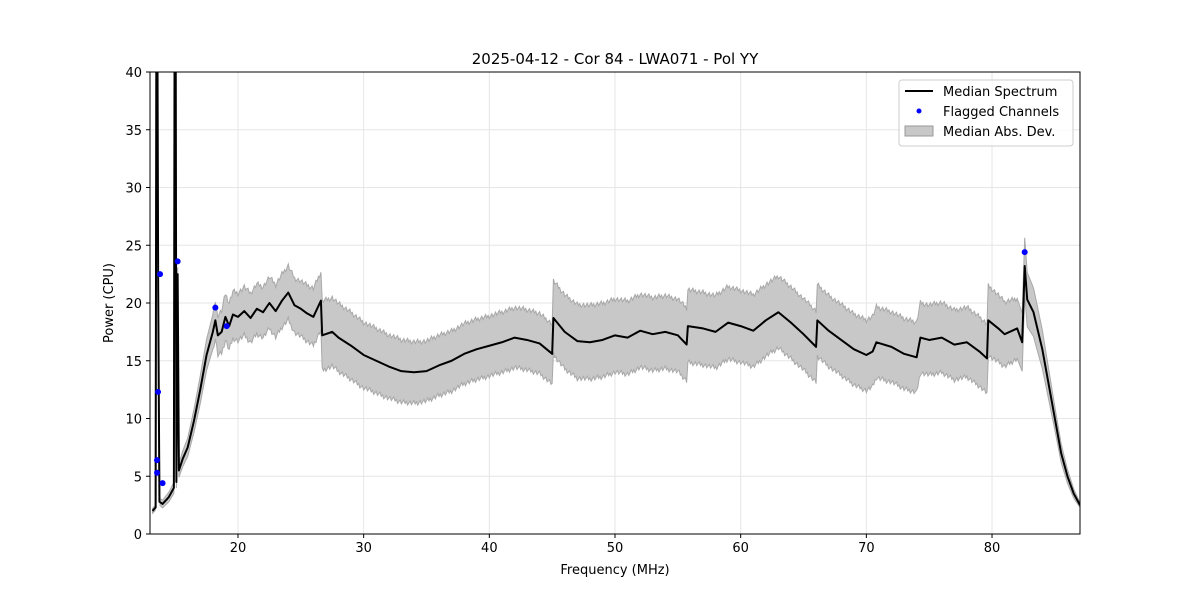 This screenshot has height=604, width=1200. I want to click on x-tick-label: 70, so click(866, 548).